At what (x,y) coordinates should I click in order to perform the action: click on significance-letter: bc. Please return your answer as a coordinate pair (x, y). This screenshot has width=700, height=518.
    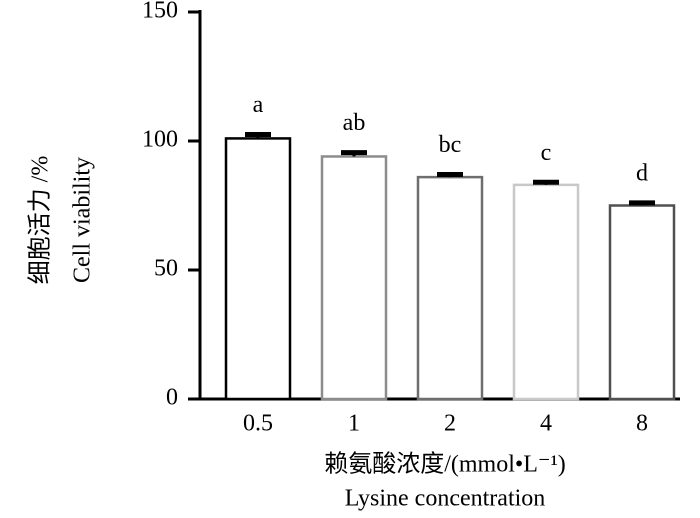
    Looking at the image, I should click on (450, 145).